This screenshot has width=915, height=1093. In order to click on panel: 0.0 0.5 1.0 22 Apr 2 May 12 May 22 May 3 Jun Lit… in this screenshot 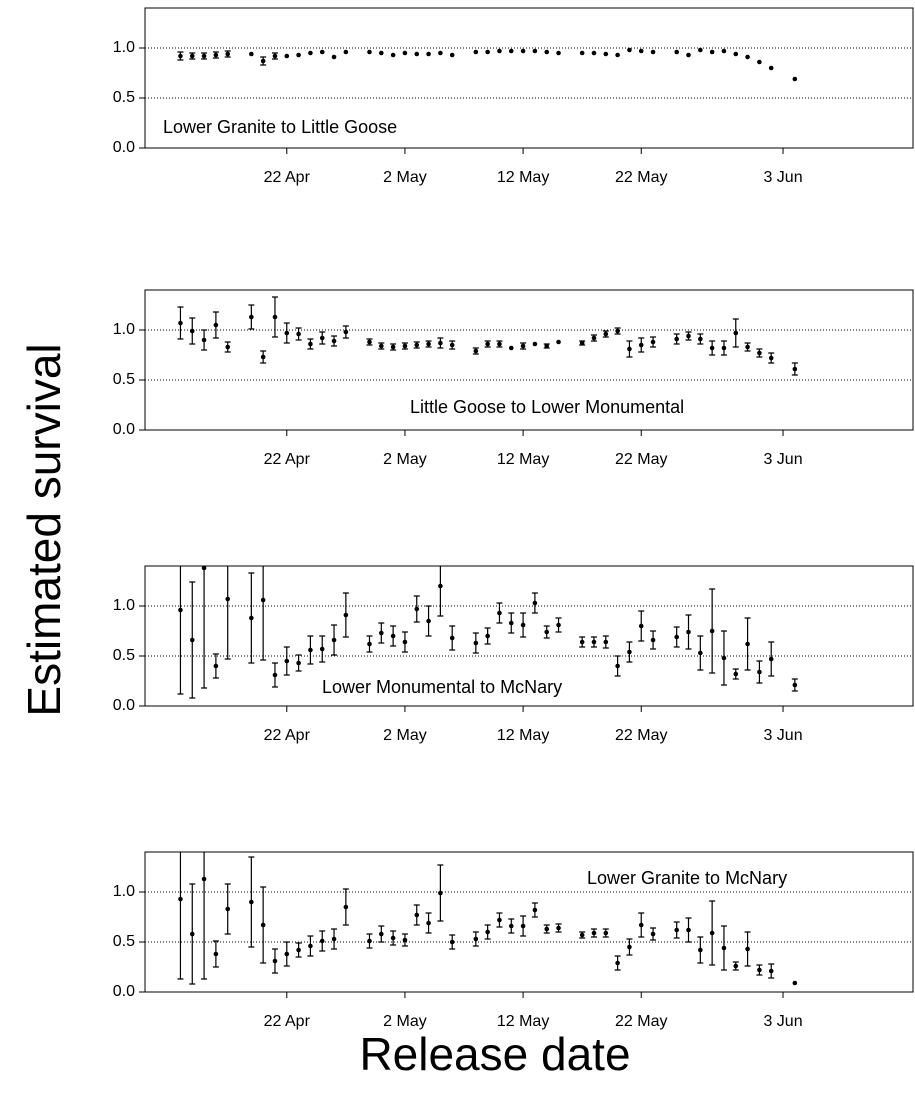, I will do `click(513, 378)`.